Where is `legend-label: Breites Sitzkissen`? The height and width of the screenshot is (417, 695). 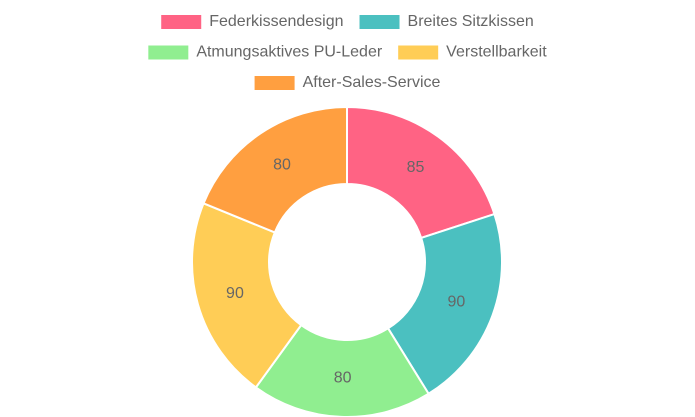 legend-label: Breites Sitzkissen is located at coordinates (471, 21).